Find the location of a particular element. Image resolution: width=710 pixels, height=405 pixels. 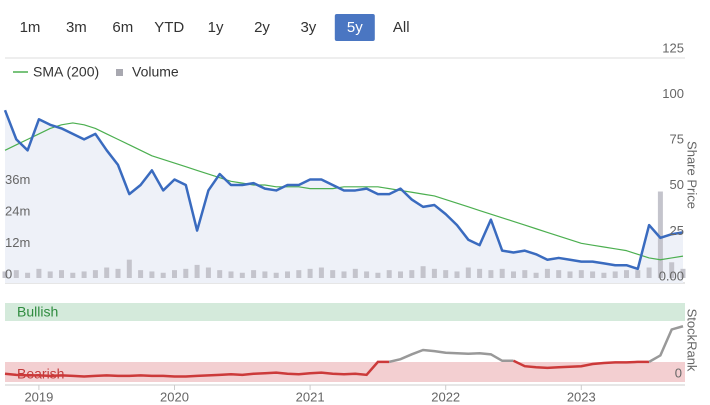

bullish-band is located at coordinates (345, 312).